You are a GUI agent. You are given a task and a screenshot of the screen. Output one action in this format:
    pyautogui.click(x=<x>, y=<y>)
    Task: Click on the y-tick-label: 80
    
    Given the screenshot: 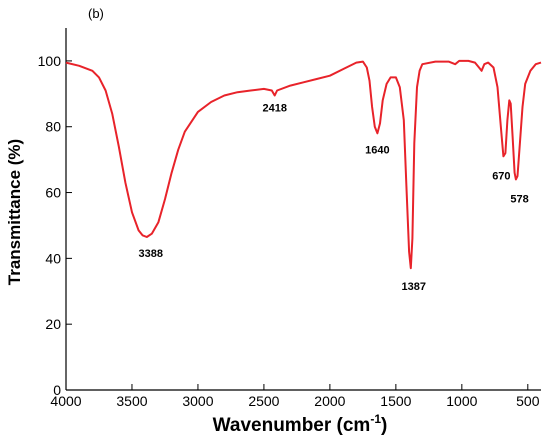 What is the action you would take?
    pyautogui.click(x=53, y=127)
    